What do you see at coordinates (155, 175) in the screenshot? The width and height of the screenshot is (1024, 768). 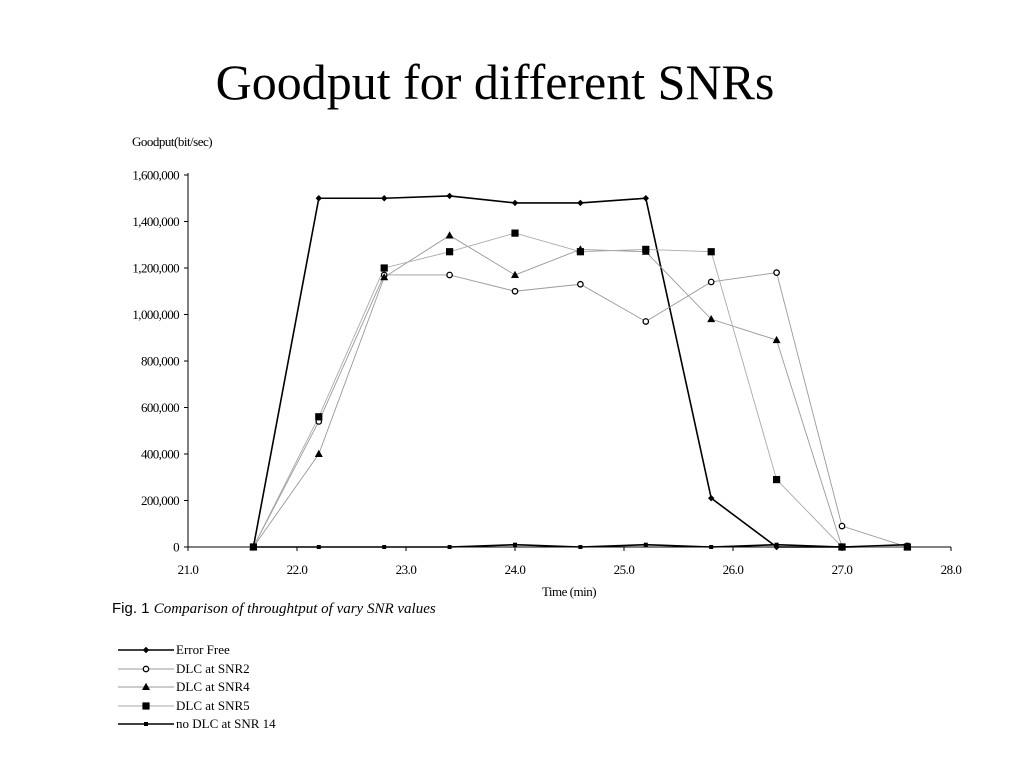 I see `y-tick-label: 1,600,000` at bounding box center [155, 175].